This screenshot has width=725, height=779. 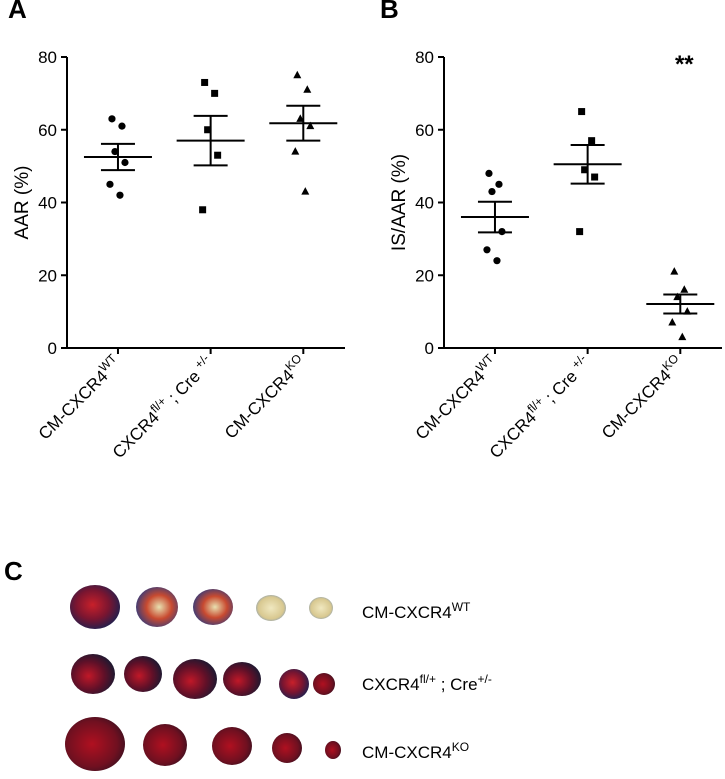 I want to click on y-axis-label: AAR (%), so click(x=22, y=203).